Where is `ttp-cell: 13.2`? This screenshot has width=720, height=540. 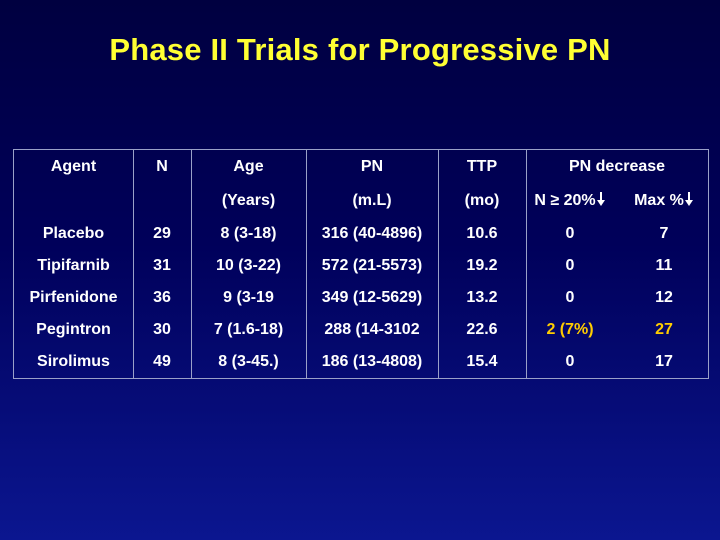
ttp-cell: 13.2 is located at coordinates (482, 297).